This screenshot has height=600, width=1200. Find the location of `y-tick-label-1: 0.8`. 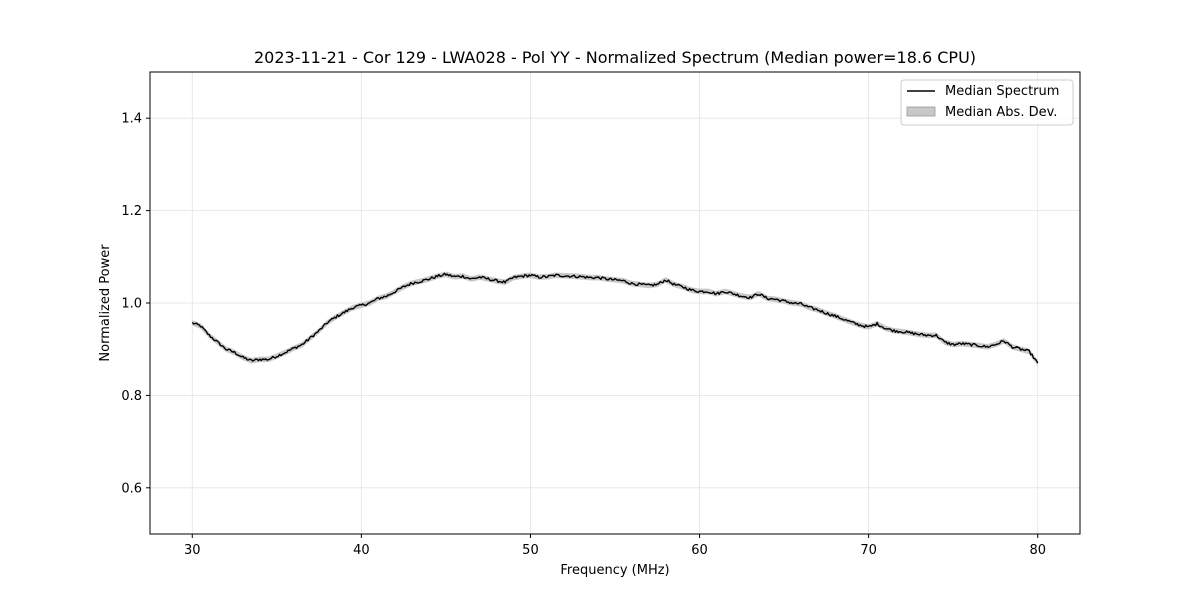

y-tick-label-1: 0.8 is located at coordinates (131, 396).